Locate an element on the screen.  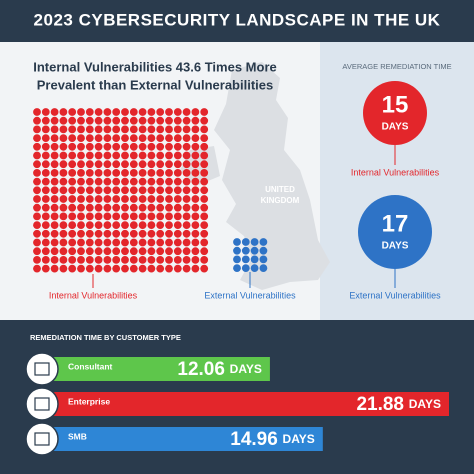
header-bar is located at coordinates (237, 21).